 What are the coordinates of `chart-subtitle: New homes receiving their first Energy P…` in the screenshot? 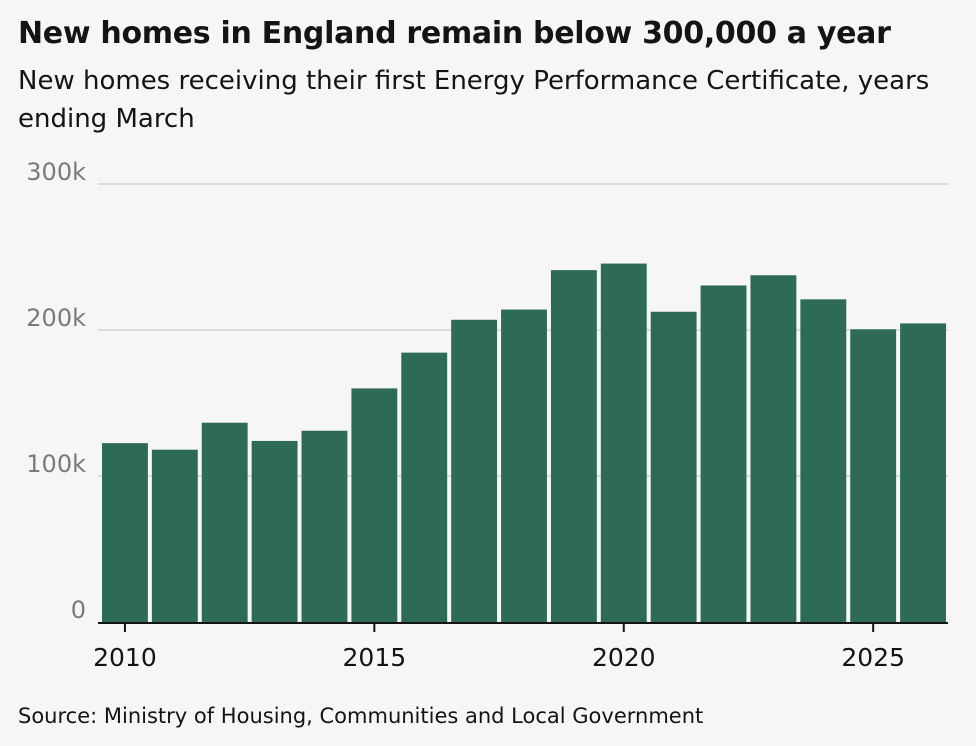 It's located at (474, 100).